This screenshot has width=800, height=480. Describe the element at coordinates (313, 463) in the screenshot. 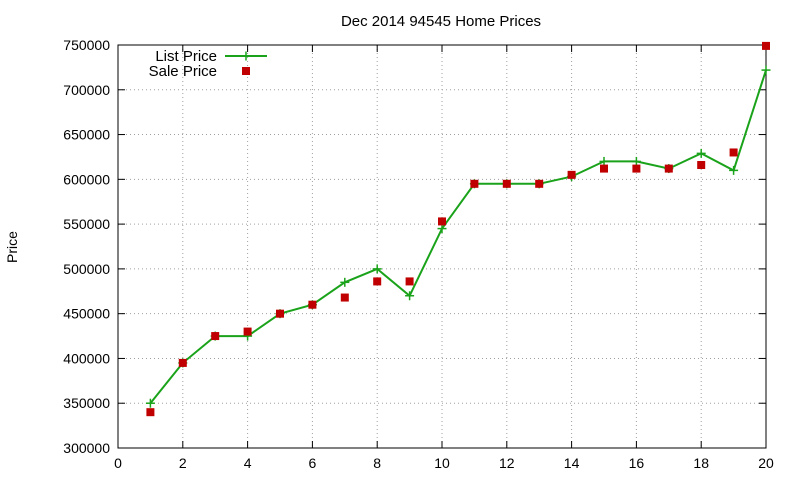

I see `x-tick-label: 6` at that location.